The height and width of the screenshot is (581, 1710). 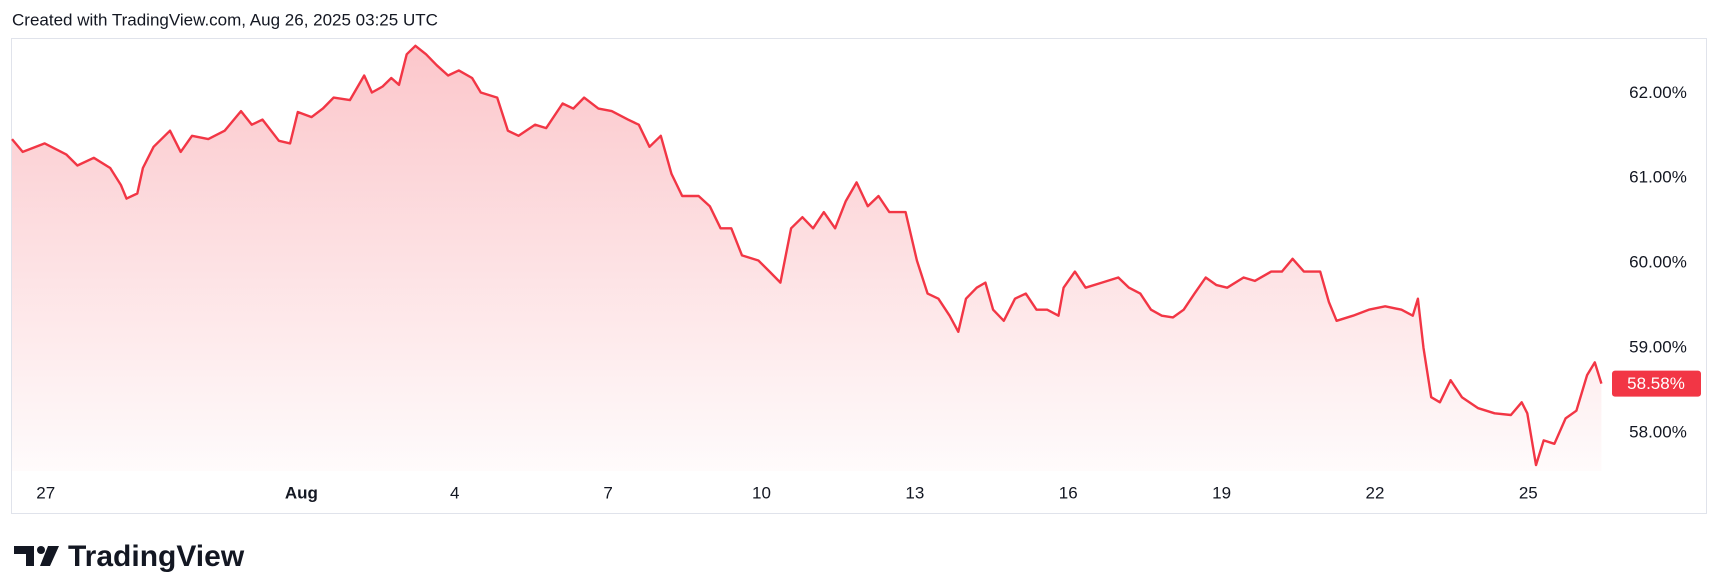 I want to click on logo: TradingView, so click(x=129, y=556).